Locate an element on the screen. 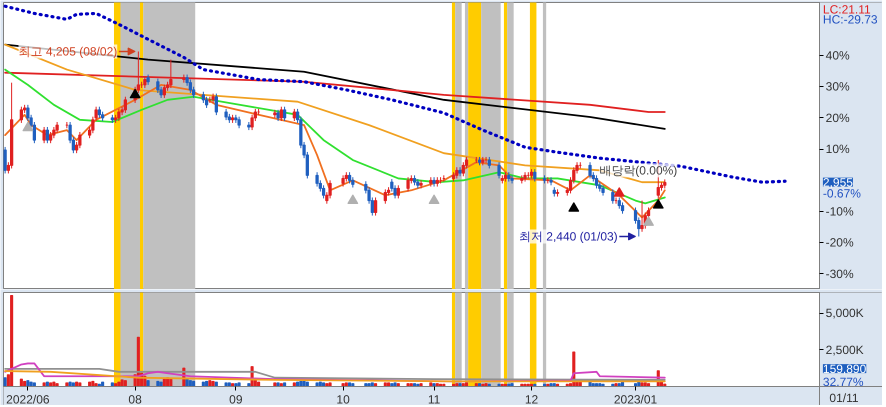 The height and width of the screenshot is (407, 886). annotation: 최고 4,205 (08/02) is located at coordinates (68, 51).